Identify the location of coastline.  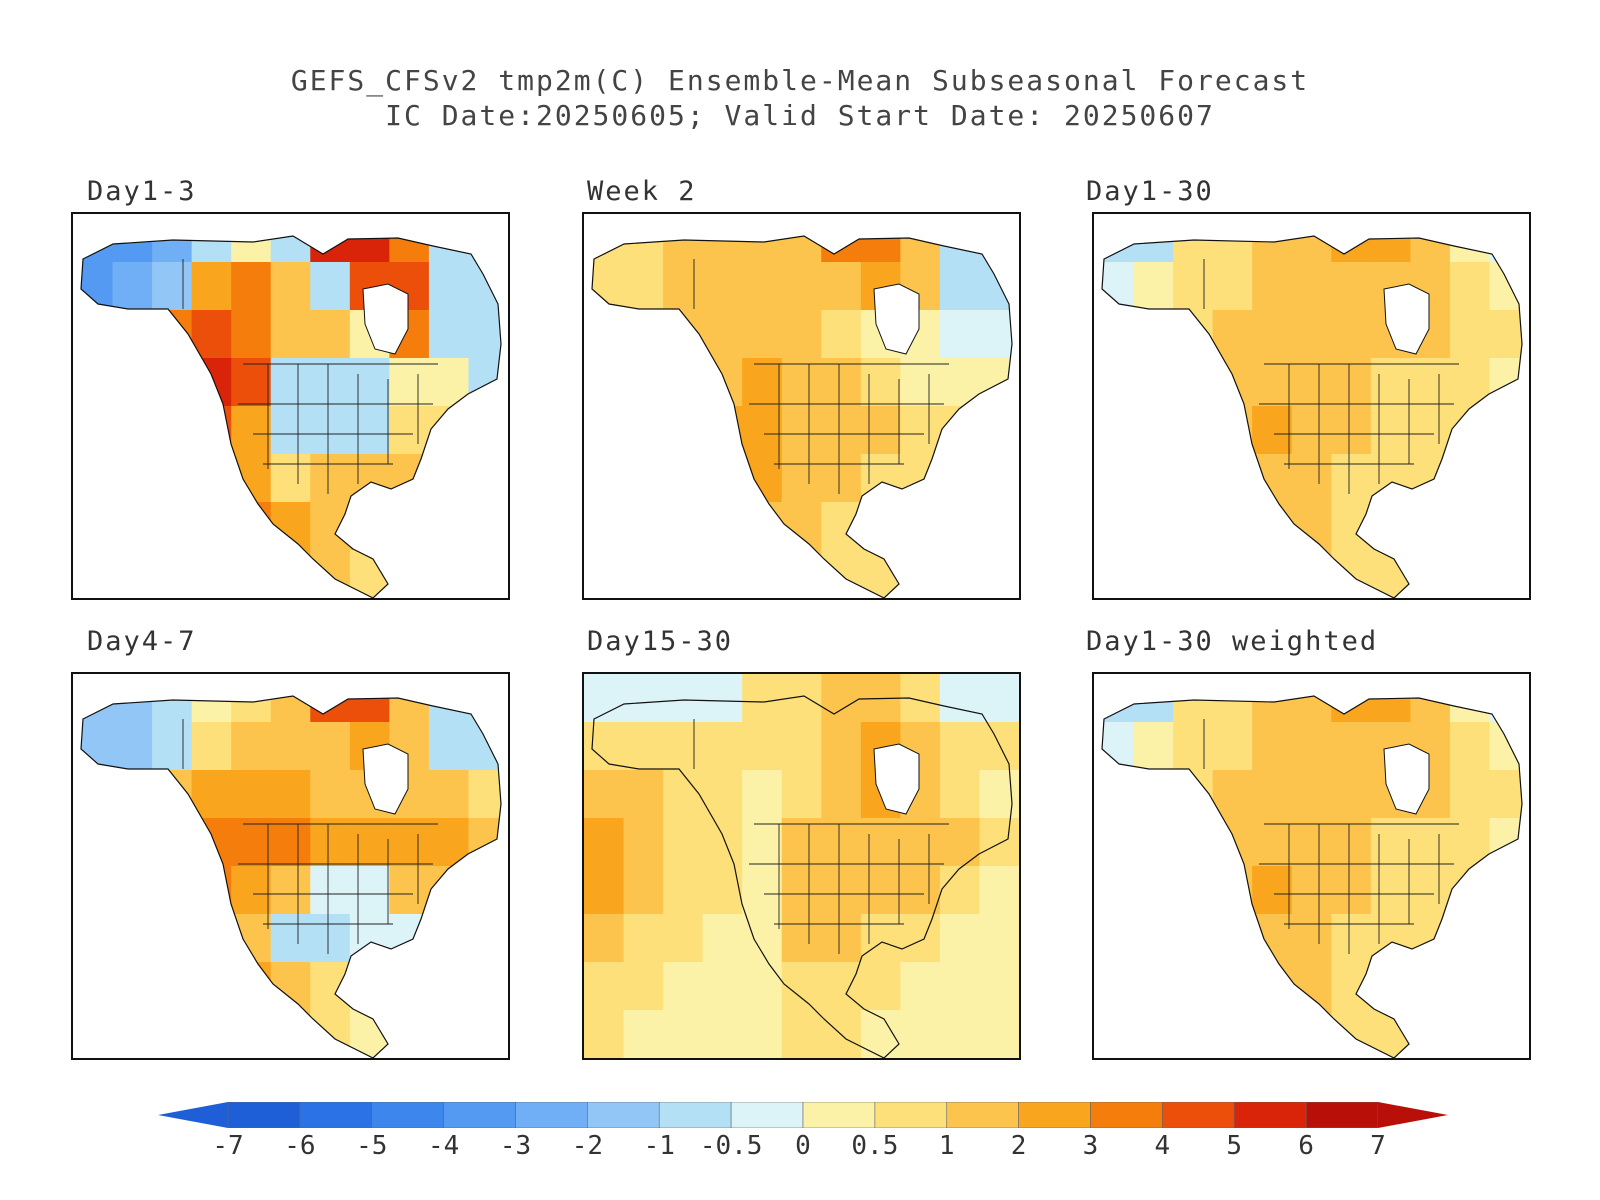
(291, 876).